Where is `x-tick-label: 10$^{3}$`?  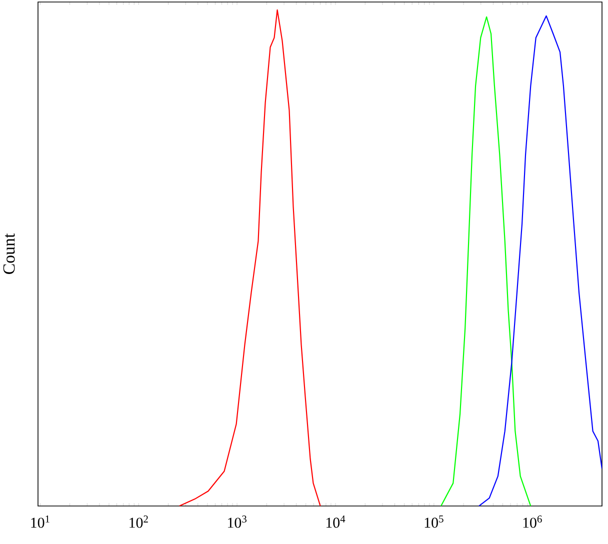 x-tick-label: 10$^{3}$ is located at coordinates (237, 522).